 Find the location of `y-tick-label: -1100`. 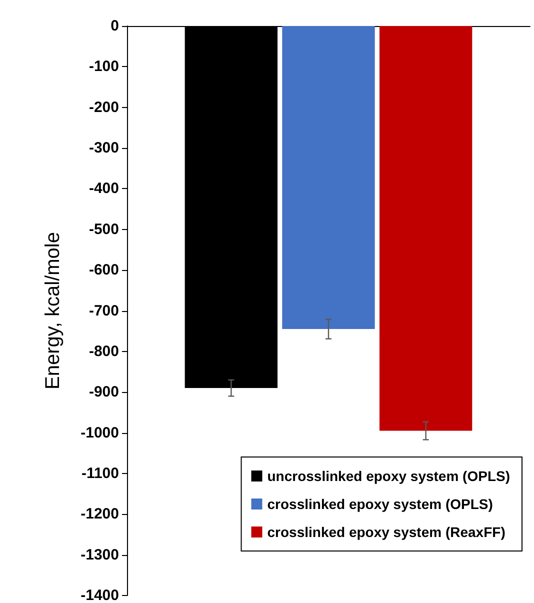

y-tick-label: -1100 is located at coordinates (100, 473).